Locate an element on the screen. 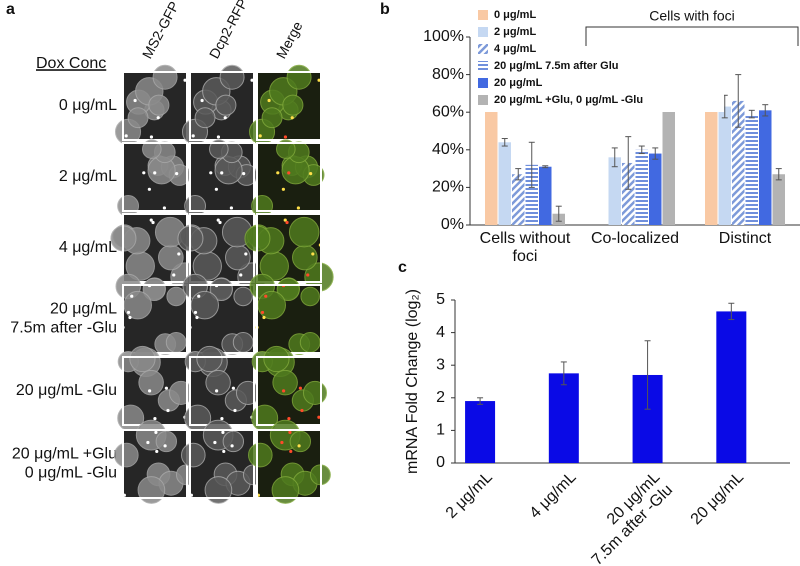 Image resolution: width=800 pixels, height=566 pixels. row-label: 20 μg/mL +Glu is located at coordinates (64, 454).